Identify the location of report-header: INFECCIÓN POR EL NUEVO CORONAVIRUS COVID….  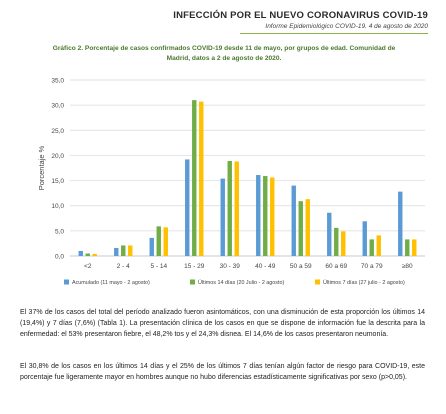
(300, 20).